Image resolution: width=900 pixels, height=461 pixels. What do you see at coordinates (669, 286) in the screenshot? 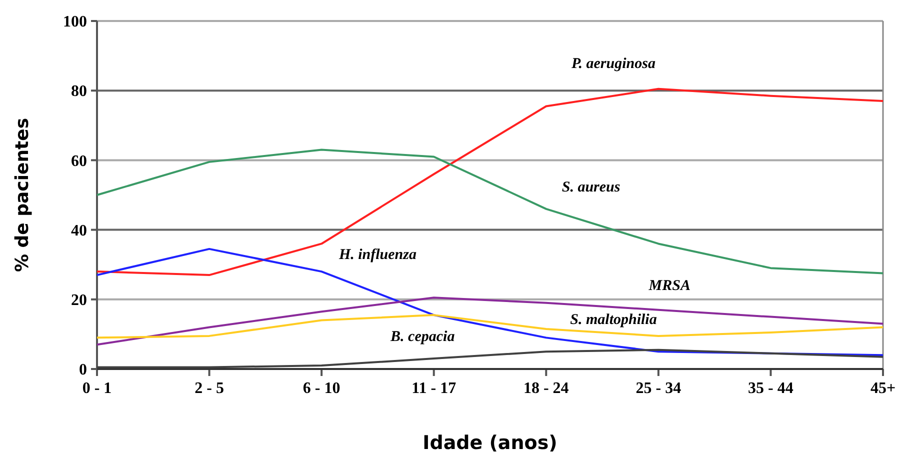
I see `series-label: MRSA` at bounding box center [669, 286].